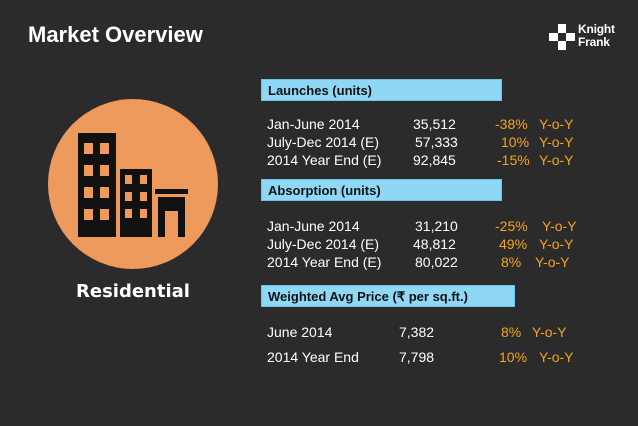 The height and width of the screenshot is (426, 638). I want to click on logo-line-2: Frank, so click(594, 42).